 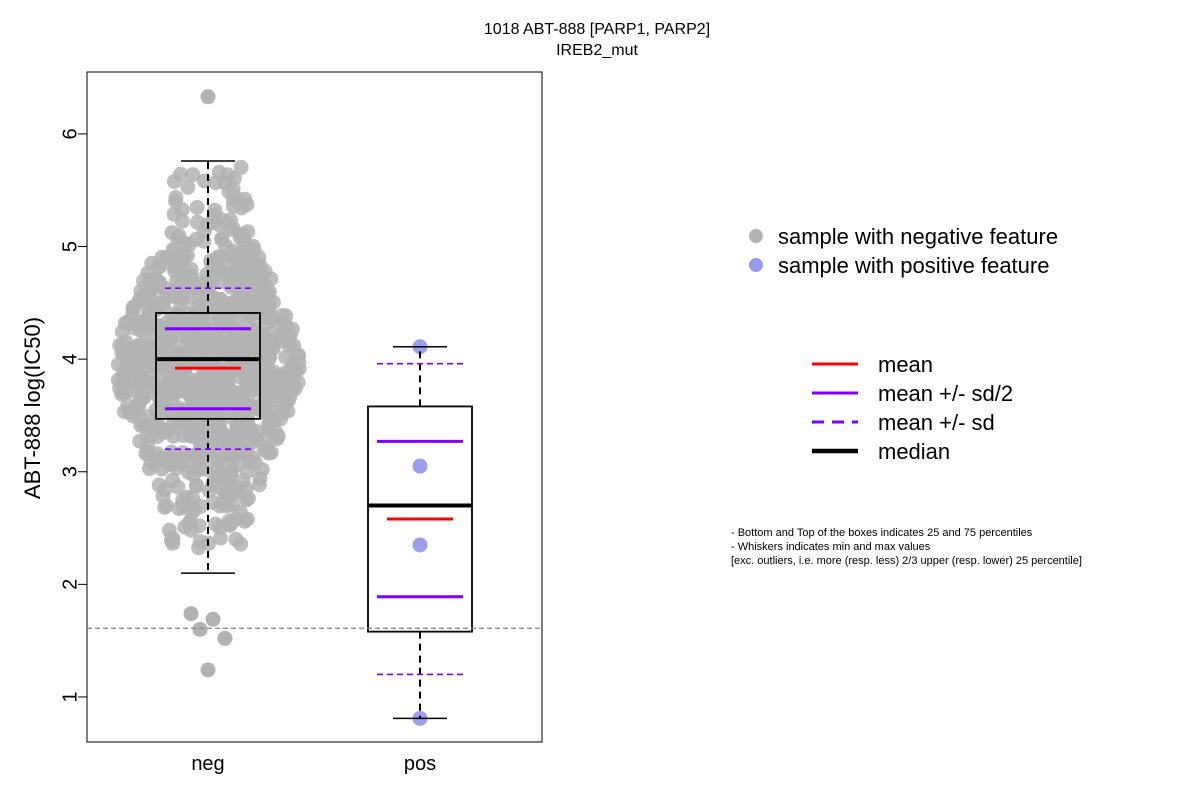 I want to click on legend-line-label: mean, so click(x=905, y=364).